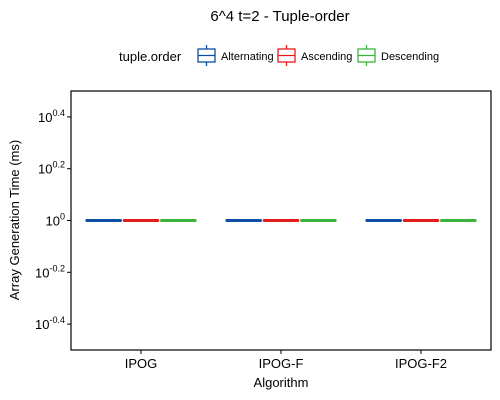 The image size is (500, 400). I want to click on y-tick-label: 10-0.4, so click(50, 323).